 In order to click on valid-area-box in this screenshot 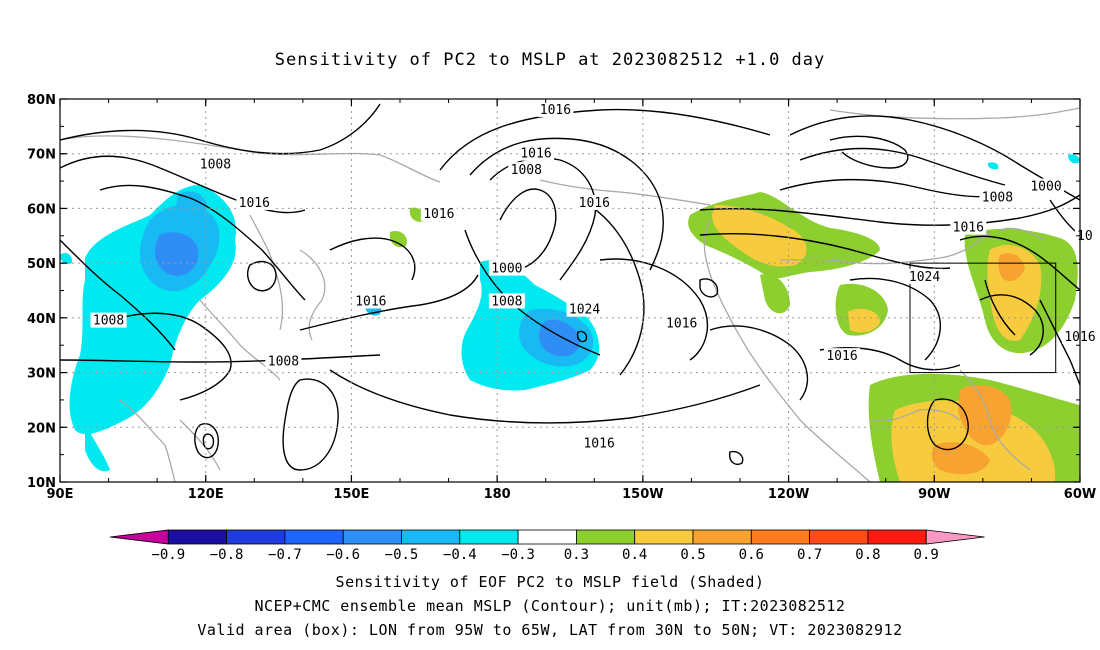, I will do `click(983, 318)`.